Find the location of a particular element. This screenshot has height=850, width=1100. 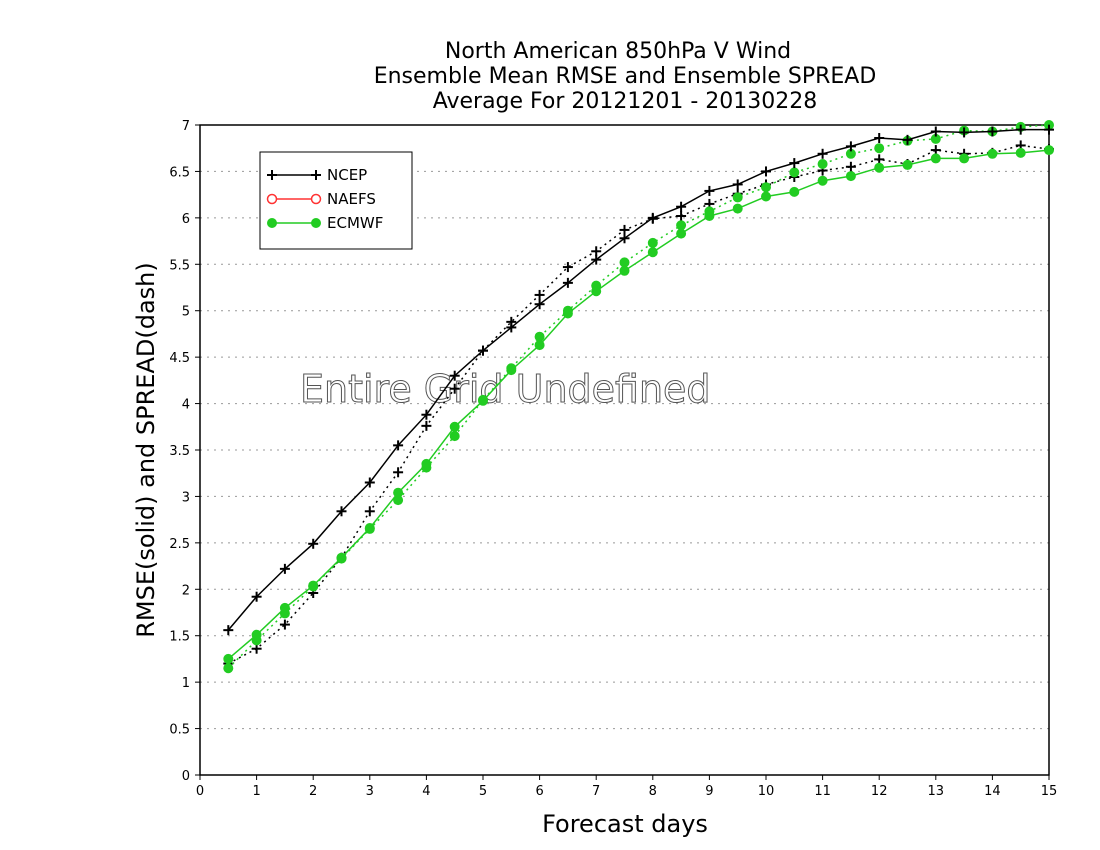

x-tick-label: 9 is located at coordinates (709, 791).